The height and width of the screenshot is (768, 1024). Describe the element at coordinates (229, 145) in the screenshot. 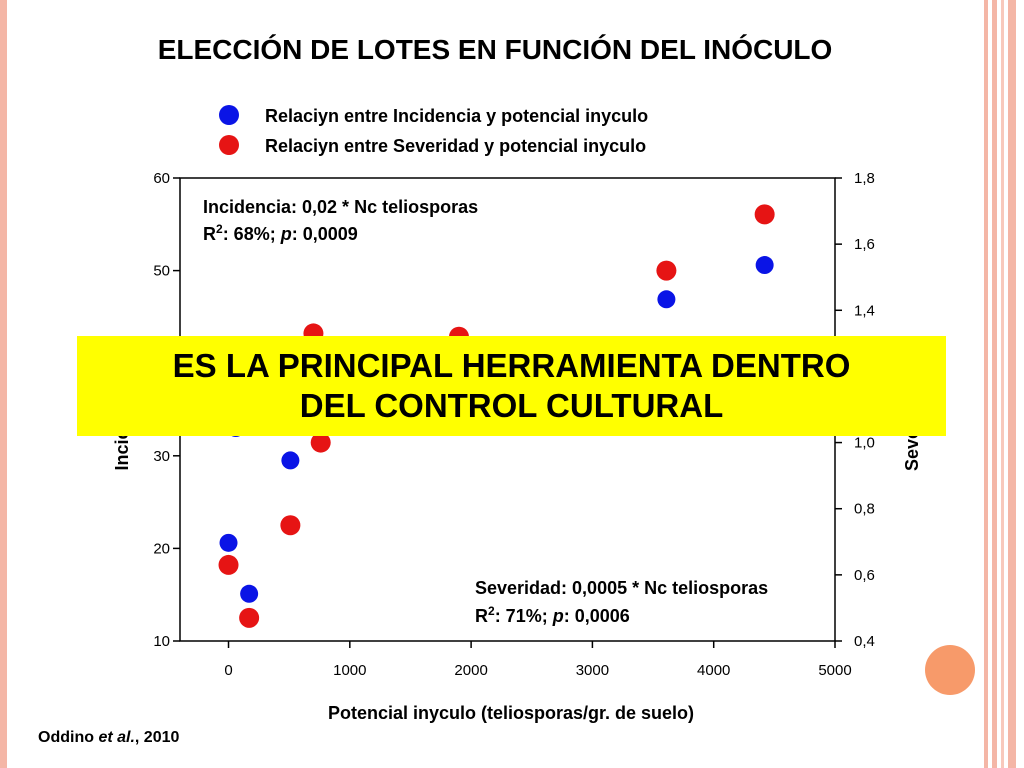

I see `legend-marker-severity` at that location.